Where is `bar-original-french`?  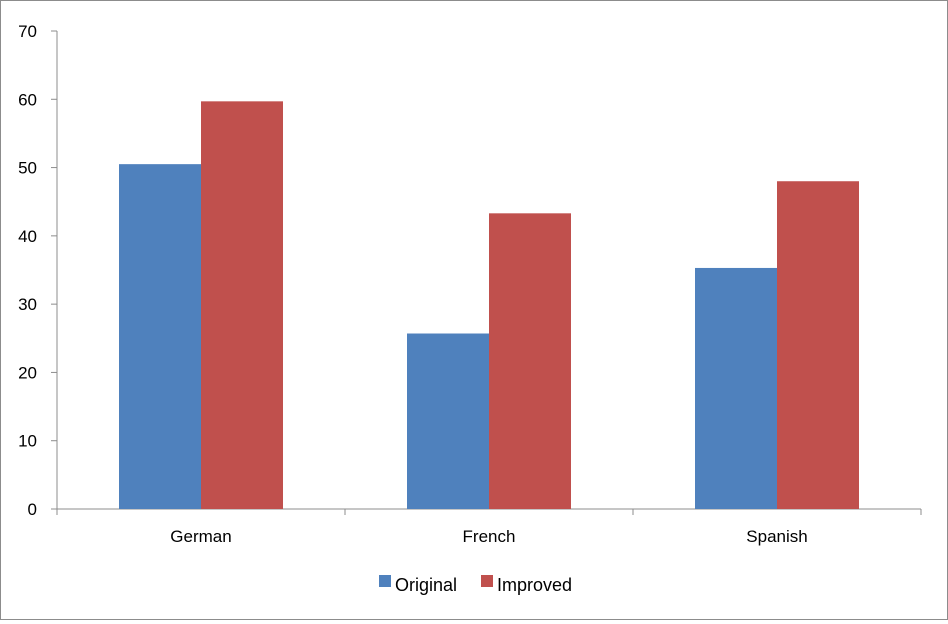 bar-original-french is located at coordinates (448, 421).